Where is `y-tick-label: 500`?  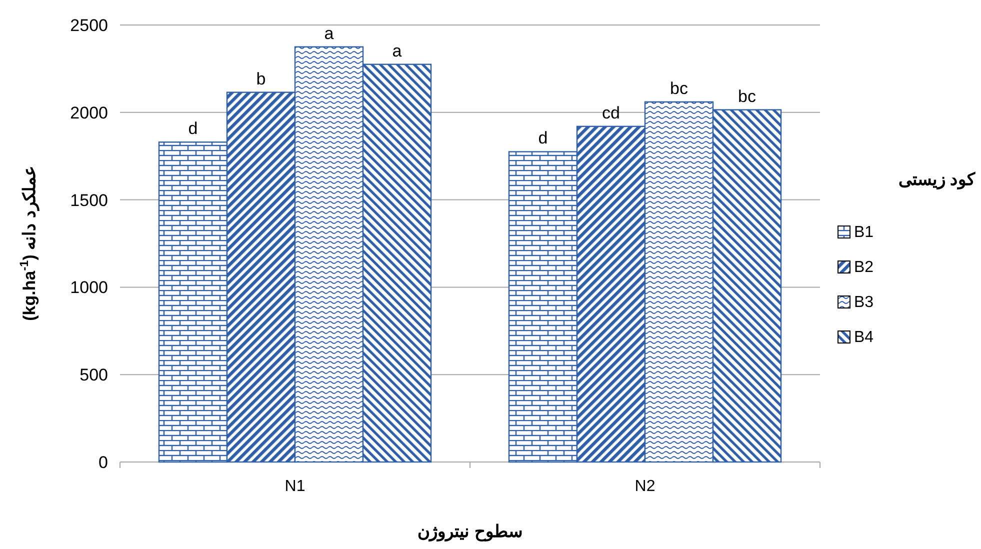
y-tick-label: 500 is located at coordinates (94, 375).